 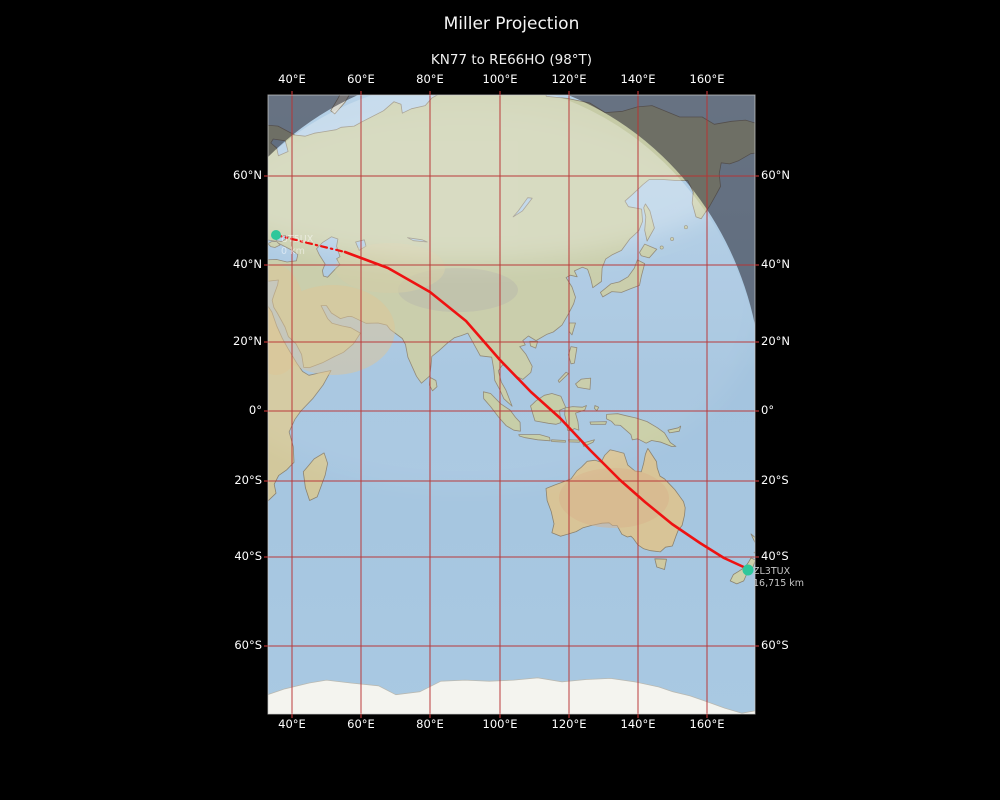 What do you see at coordinates (707, 724) in the screenshot?
I see `bottom-tick-label-6: 160°E` at bounding box center [707, 724].